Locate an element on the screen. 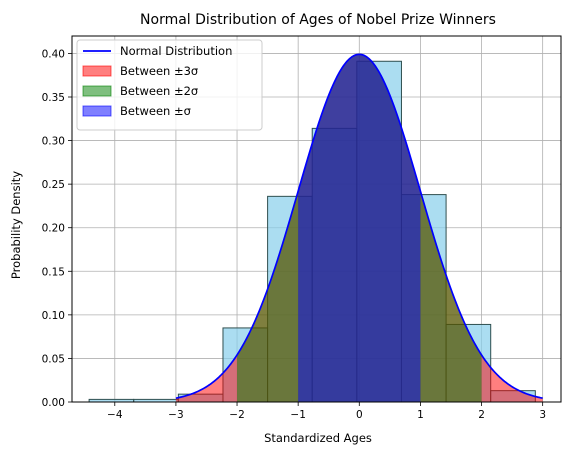 The image size is (576, 455). x-tick-label-5: 1 is located at coordinates (420, 415).